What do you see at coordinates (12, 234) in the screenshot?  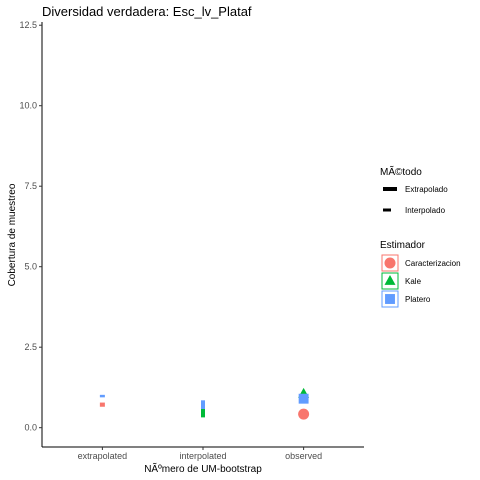 I see `y-axis-label: Cobertura de muestreo` at bounding box center [12, 234].